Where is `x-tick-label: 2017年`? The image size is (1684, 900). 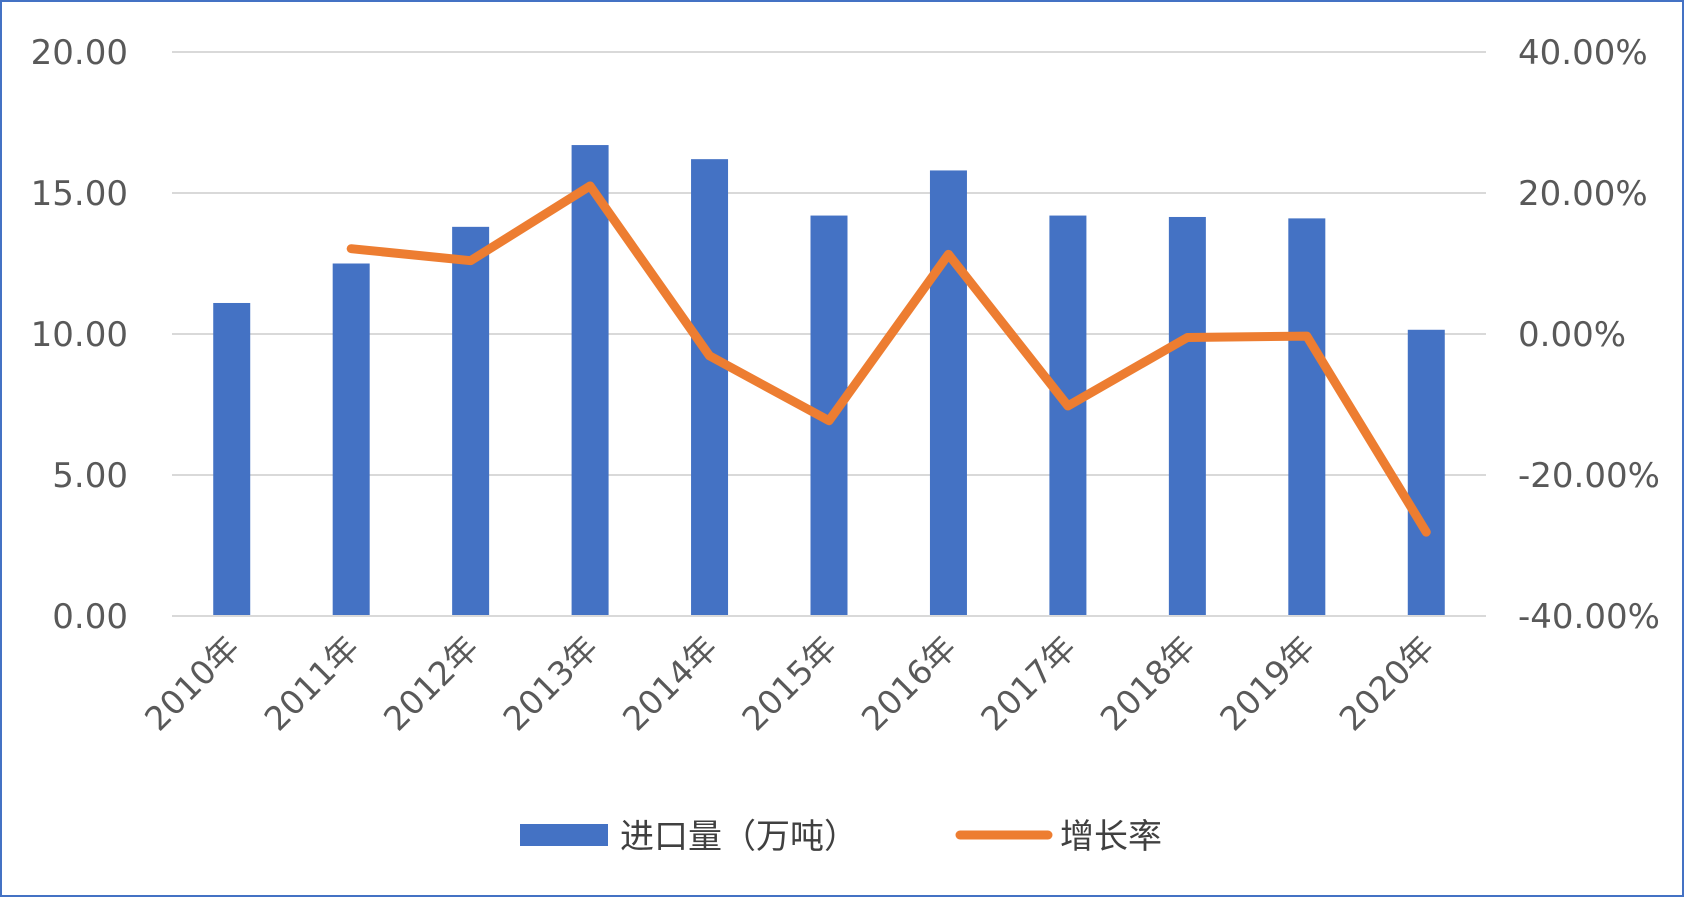 x-tick-label: 2017年 is located at coordinates (1028, 683).